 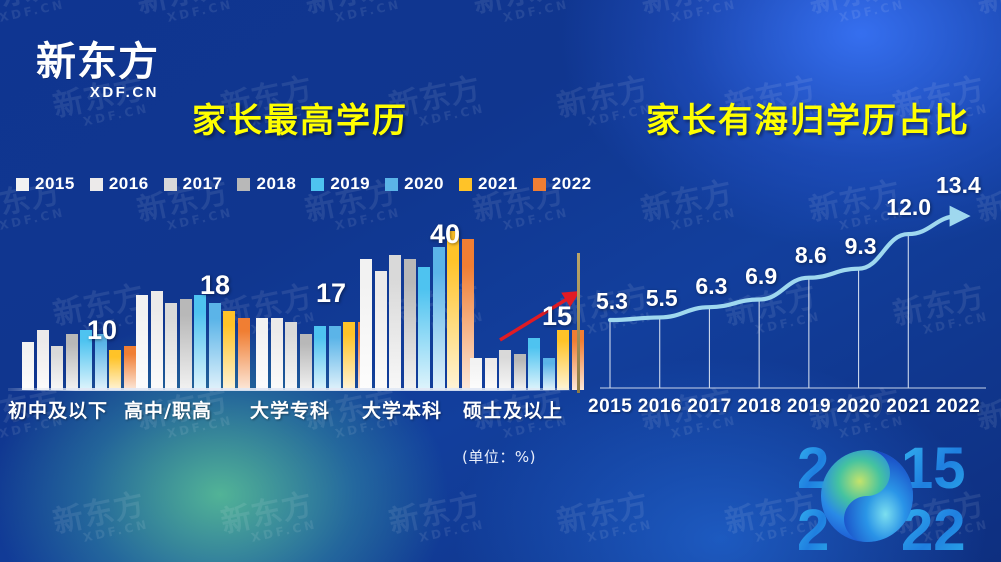 I want to click on line-value-label: 8.6, so click(x=810, y=254).